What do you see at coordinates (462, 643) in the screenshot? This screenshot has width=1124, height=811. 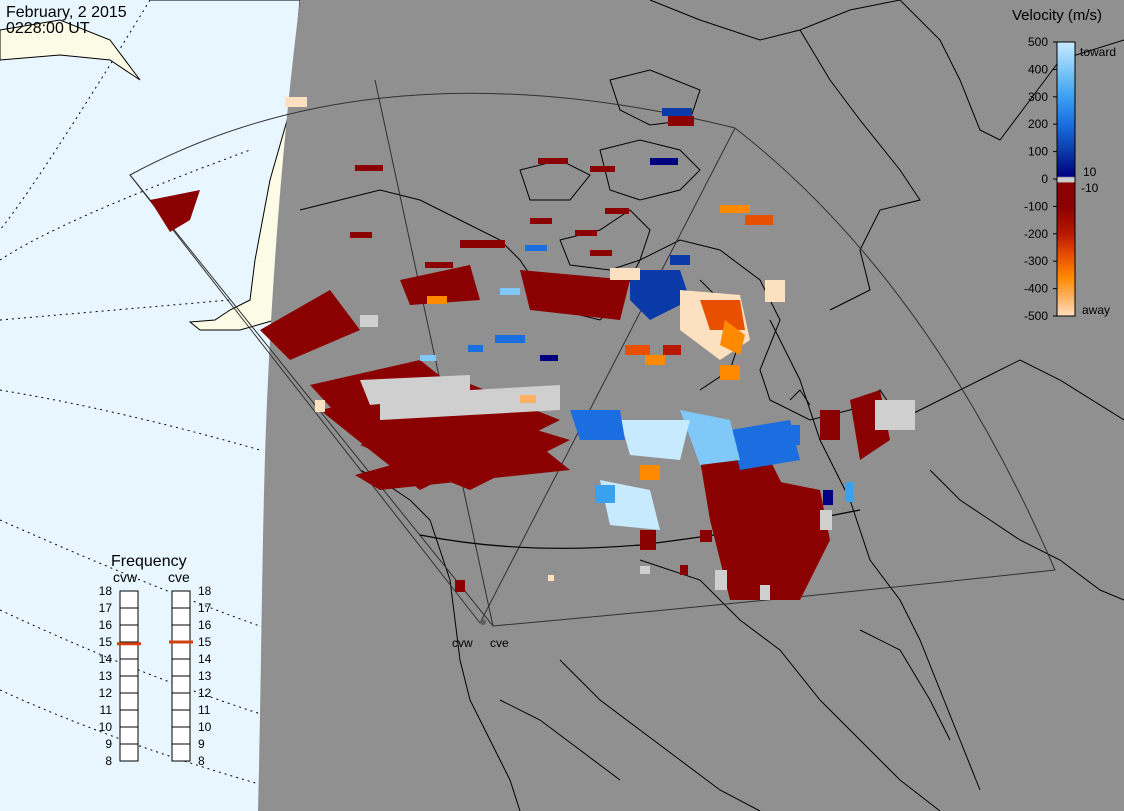 I see `radar-label-cvw: cvw` at bounding box center [462, 643].